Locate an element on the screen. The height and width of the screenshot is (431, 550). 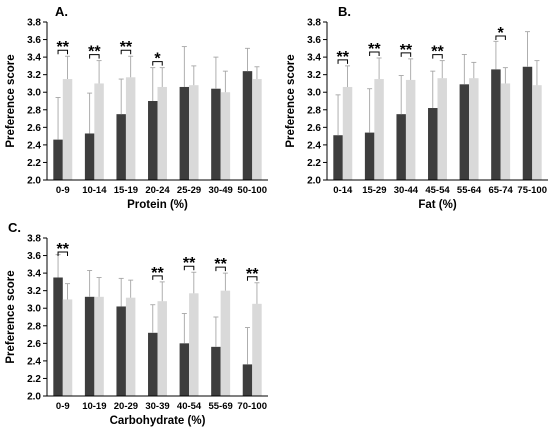
x-tick-label: 40-54 is located at coordinates (189, 406).